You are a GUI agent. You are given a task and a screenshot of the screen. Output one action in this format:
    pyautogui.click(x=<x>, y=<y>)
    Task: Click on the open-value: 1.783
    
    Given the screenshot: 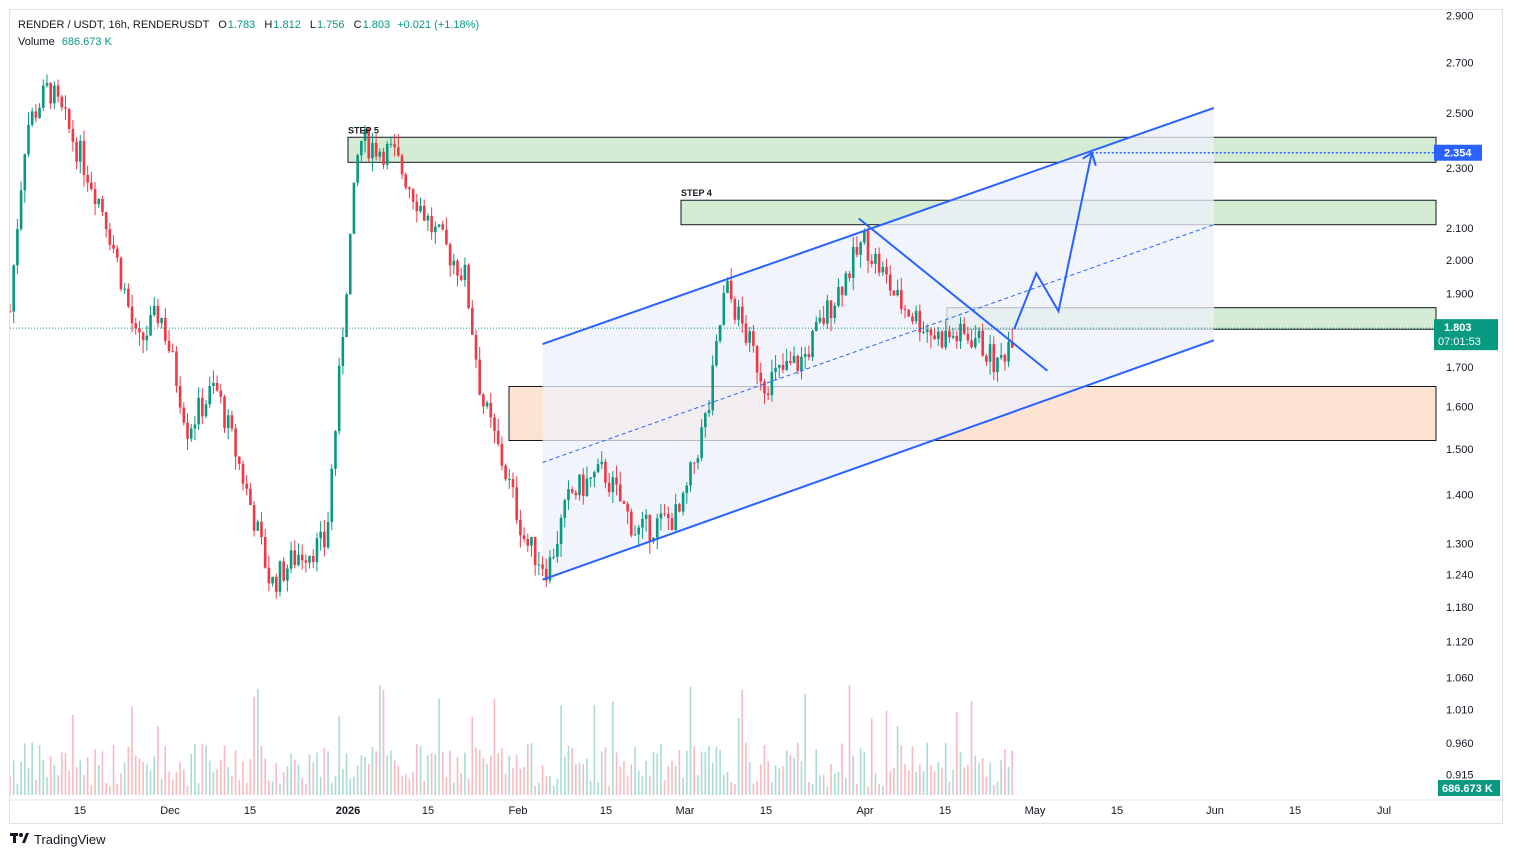 What is the action you would take?
    pyautogui.click(x=241, y=25)
    